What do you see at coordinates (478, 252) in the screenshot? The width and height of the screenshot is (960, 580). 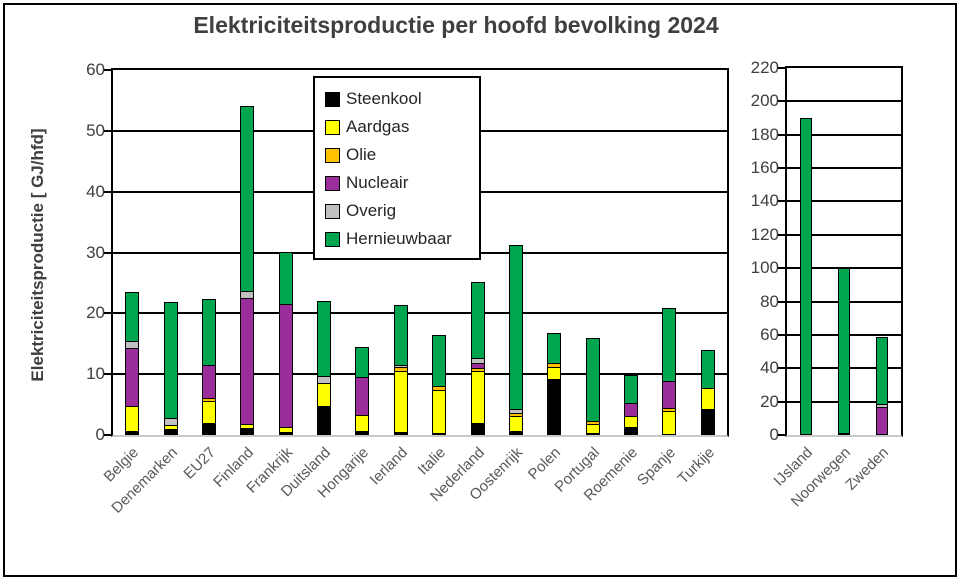 I see `bar-nederland` at bounding box center [478, 252].